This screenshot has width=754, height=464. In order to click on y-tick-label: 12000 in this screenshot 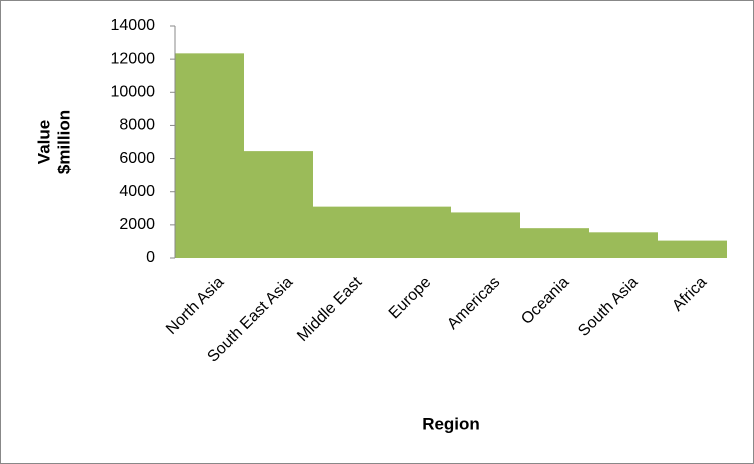, I will do `click(133, 58)`.